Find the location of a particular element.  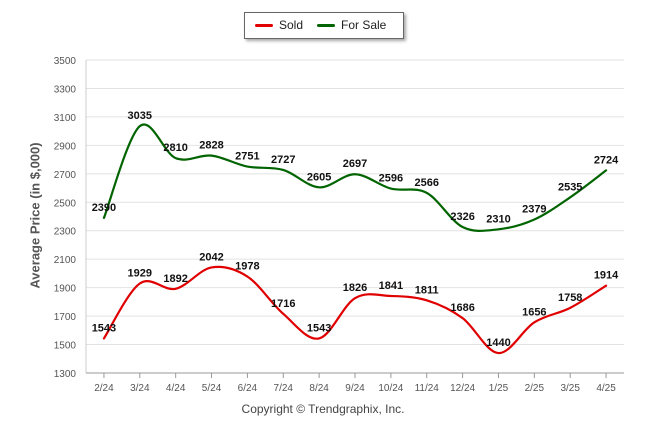

data-label-sold: 1656 is located at coordinates (534, 312).